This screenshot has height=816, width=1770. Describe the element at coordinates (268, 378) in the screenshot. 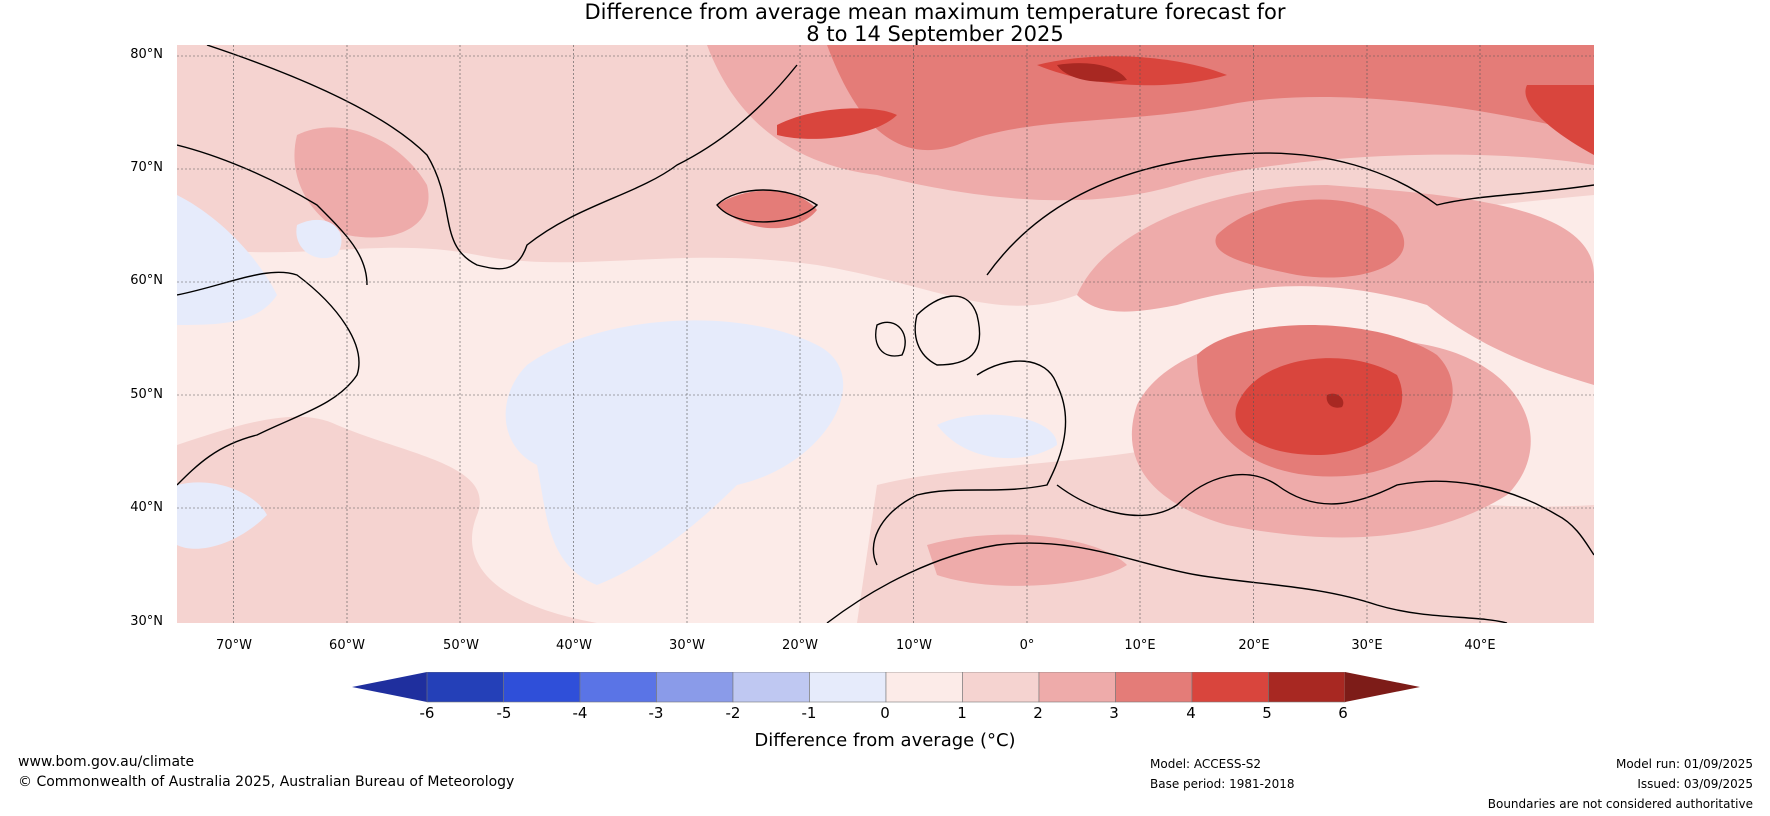

I see `coastline-labrador` at that location.